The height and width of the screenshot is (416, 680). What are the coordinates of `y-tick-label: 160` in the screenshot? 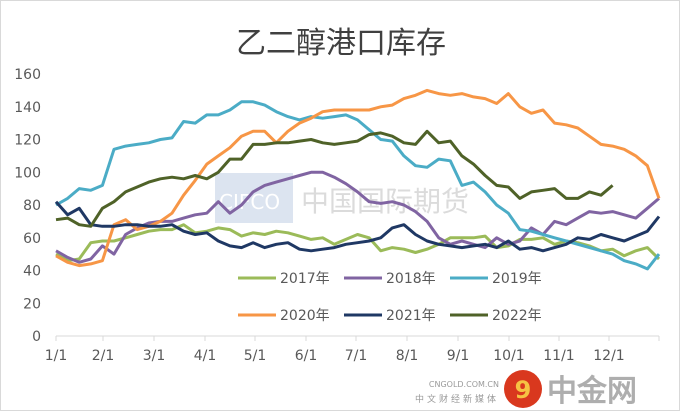 It's located at (27, 75).